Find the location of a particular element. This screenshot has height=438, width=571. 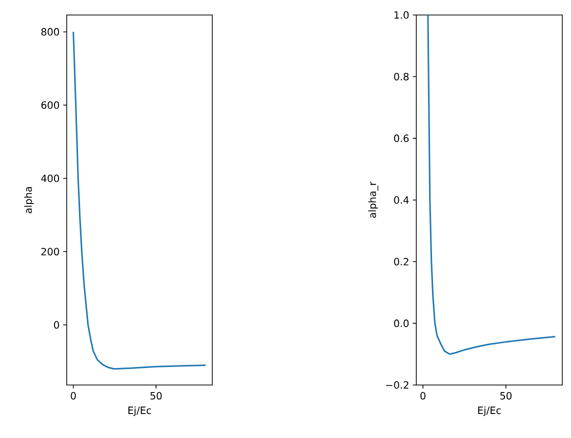

y-tick-label: 0.6 is located at coordinates (401, 138).